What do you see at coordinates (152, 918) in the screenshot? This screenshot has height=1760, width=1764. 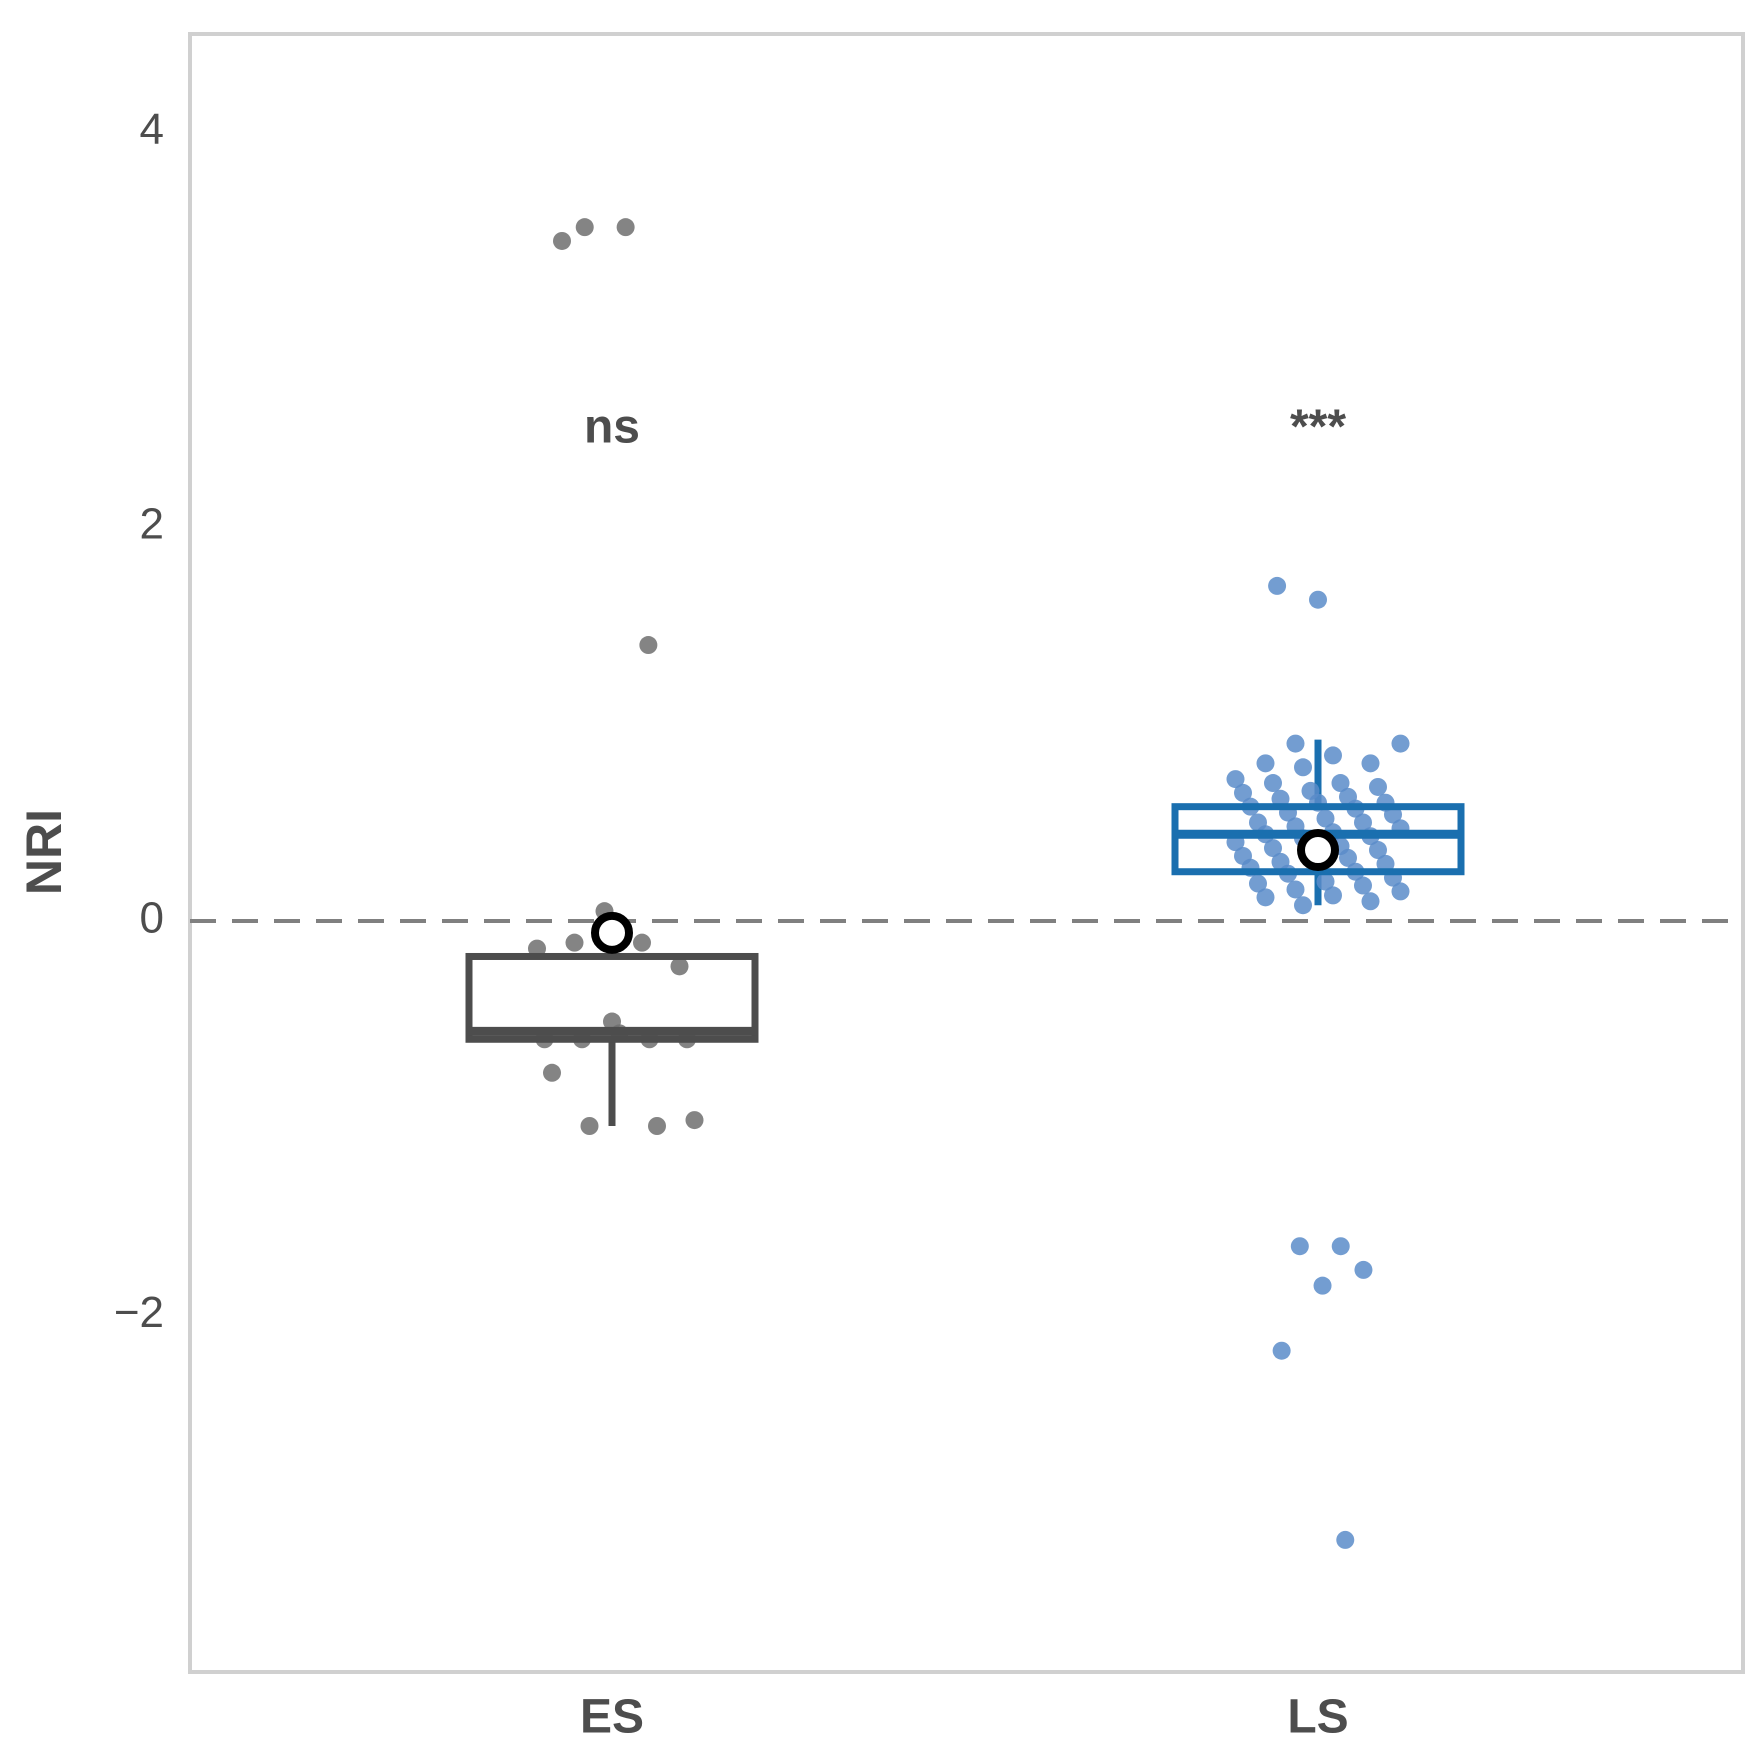 I see `y-tick-label: 0` at bounding box center [152, 918].